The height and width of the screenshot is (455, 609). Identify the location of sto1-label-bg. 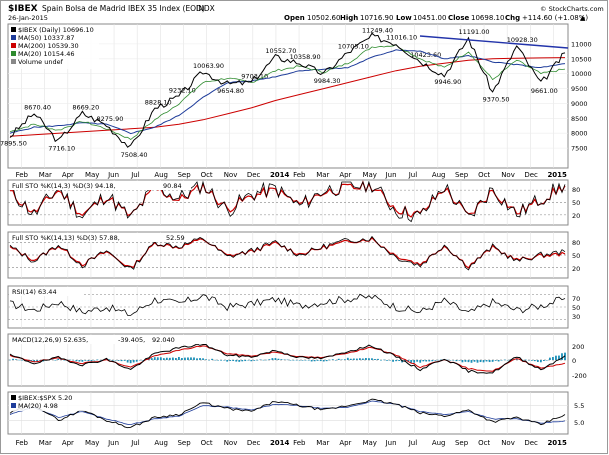
(100, 185).